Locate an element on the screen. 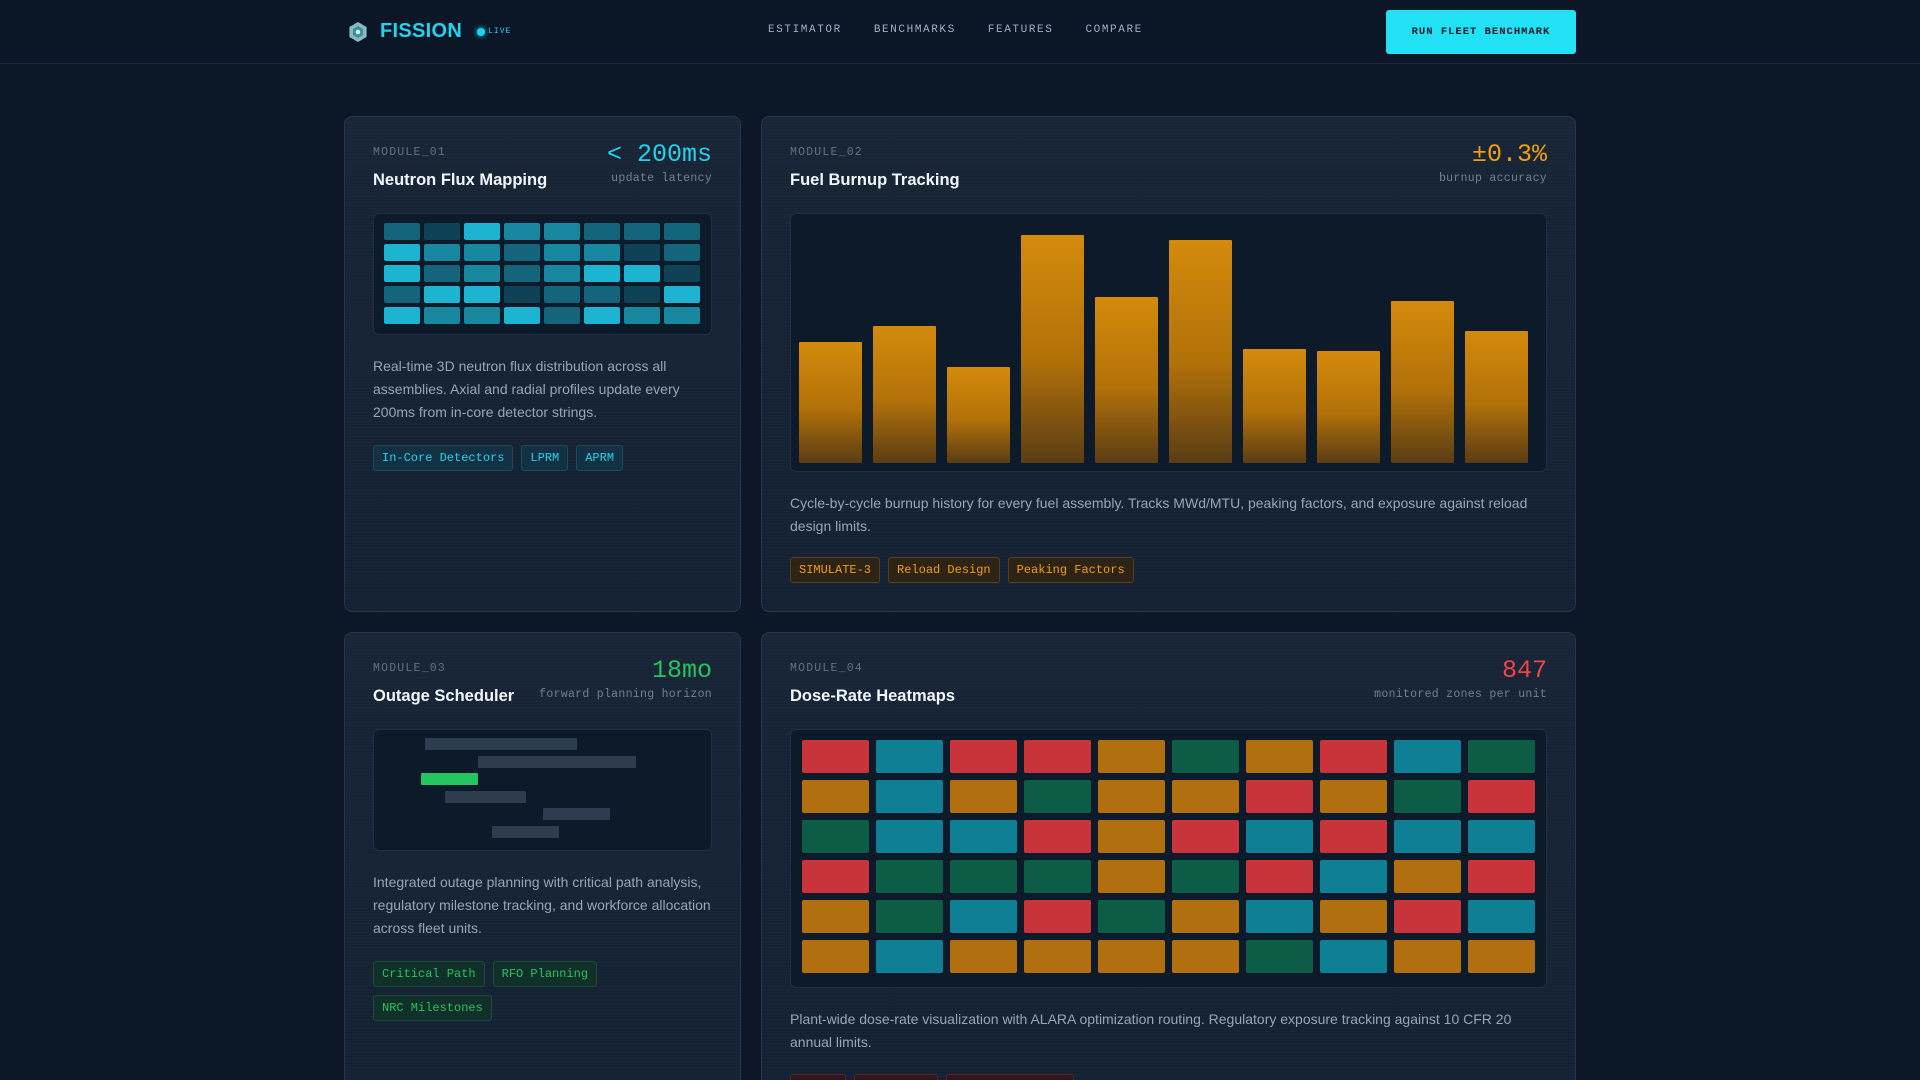 The image size is (1920, 1080). dose-grid is located at coordinates (1168, 856).